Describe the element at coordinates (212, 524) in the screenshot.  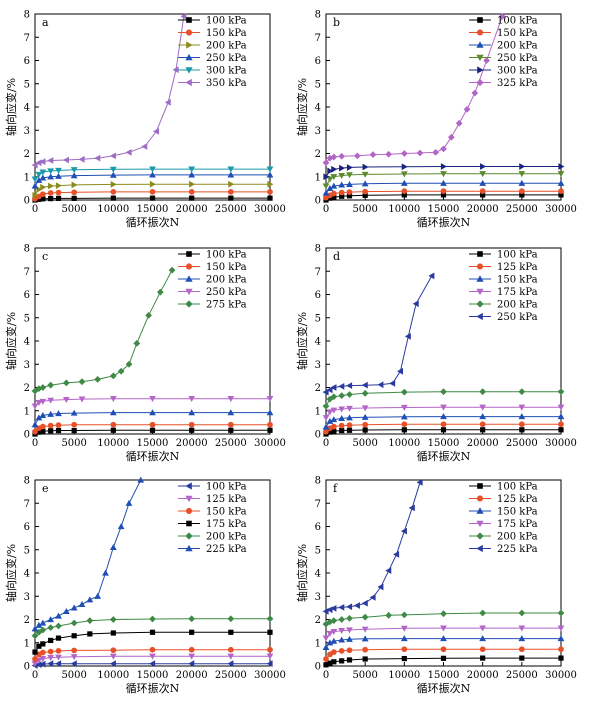
I see `legend-entry: 175 kPa` at that location.